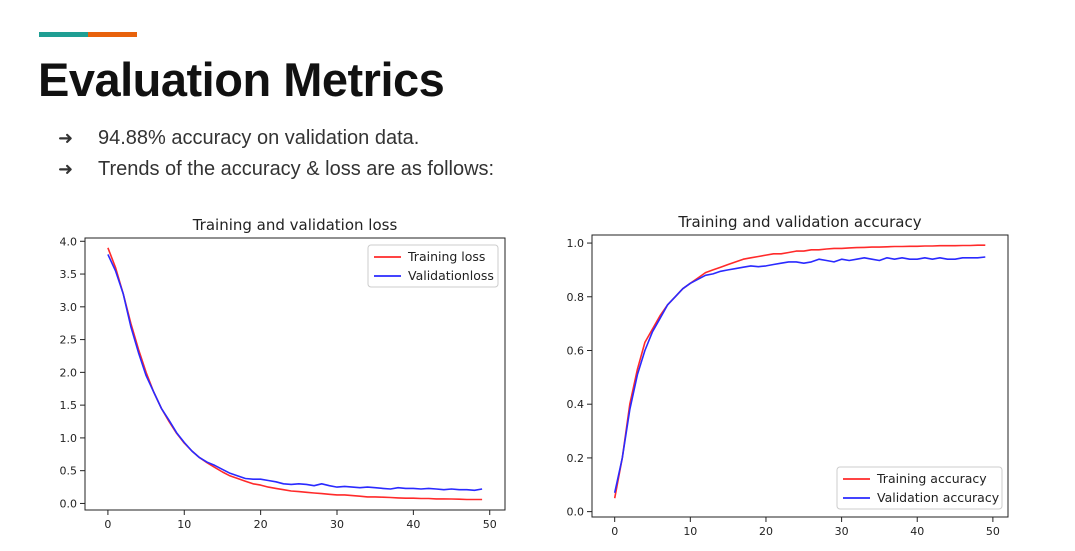 The height and width of the screenshot is (551, 1075). What do you see at coordinates (433, 266) in the screenshot?
I see `legend: Training loss Validationloss` at bounding box center [433, 266].